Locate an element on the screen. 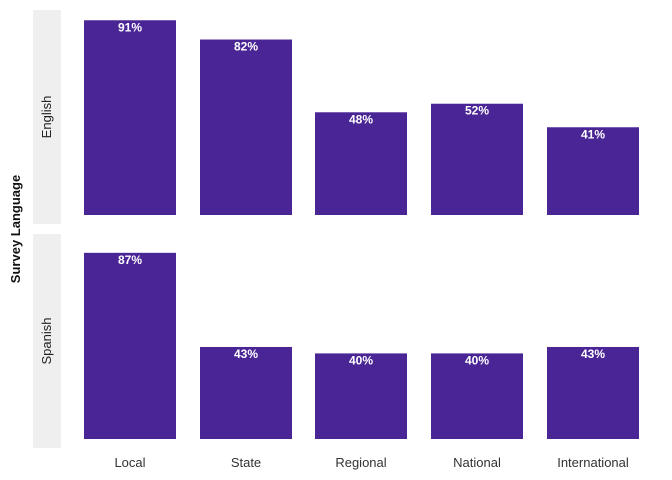  facet-label: English is located at coordinates (46, 117).